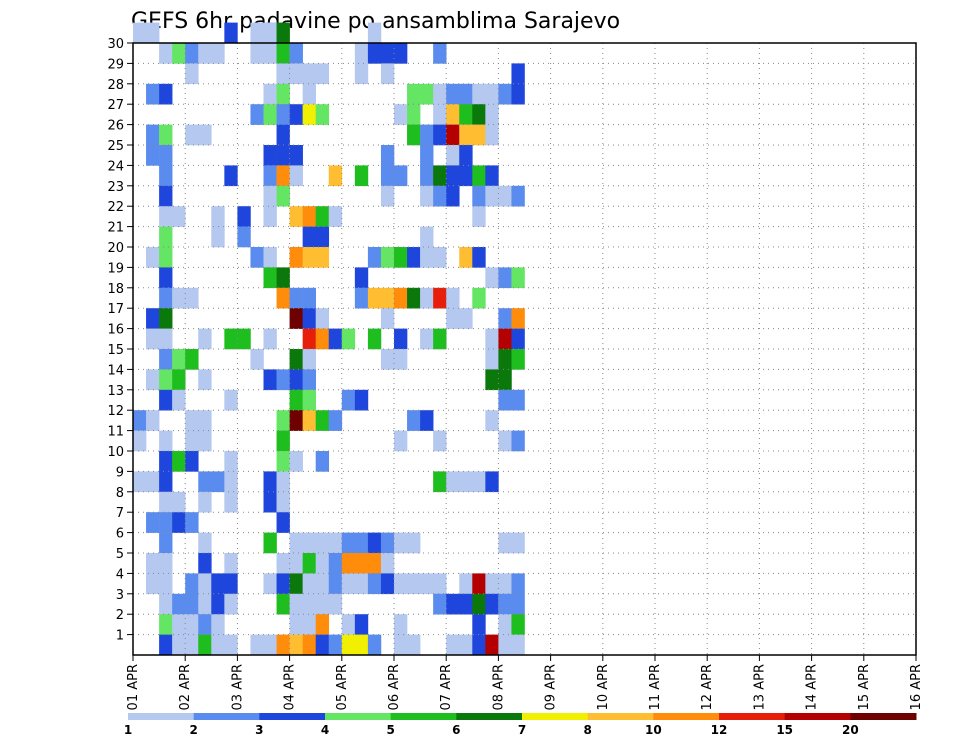 This screenshot has height=742, width=960. What do you see at coordinates (522, 730) in the screenshot?
I see `colorbar-label: 7` at bounding box center [522, 730].